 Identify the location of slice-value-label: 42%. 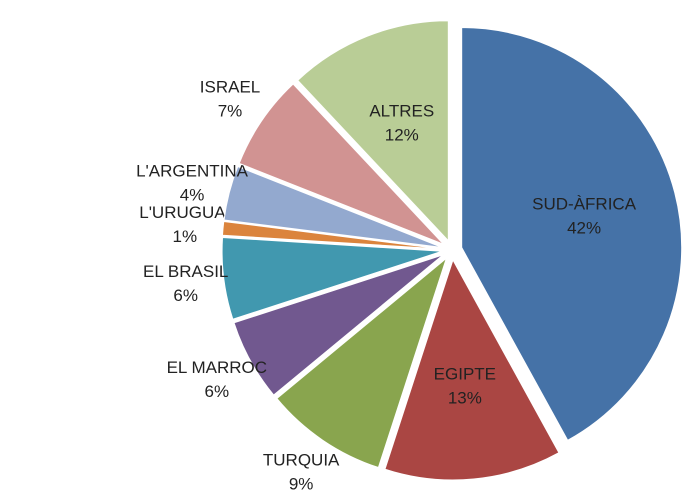
(584, 228).